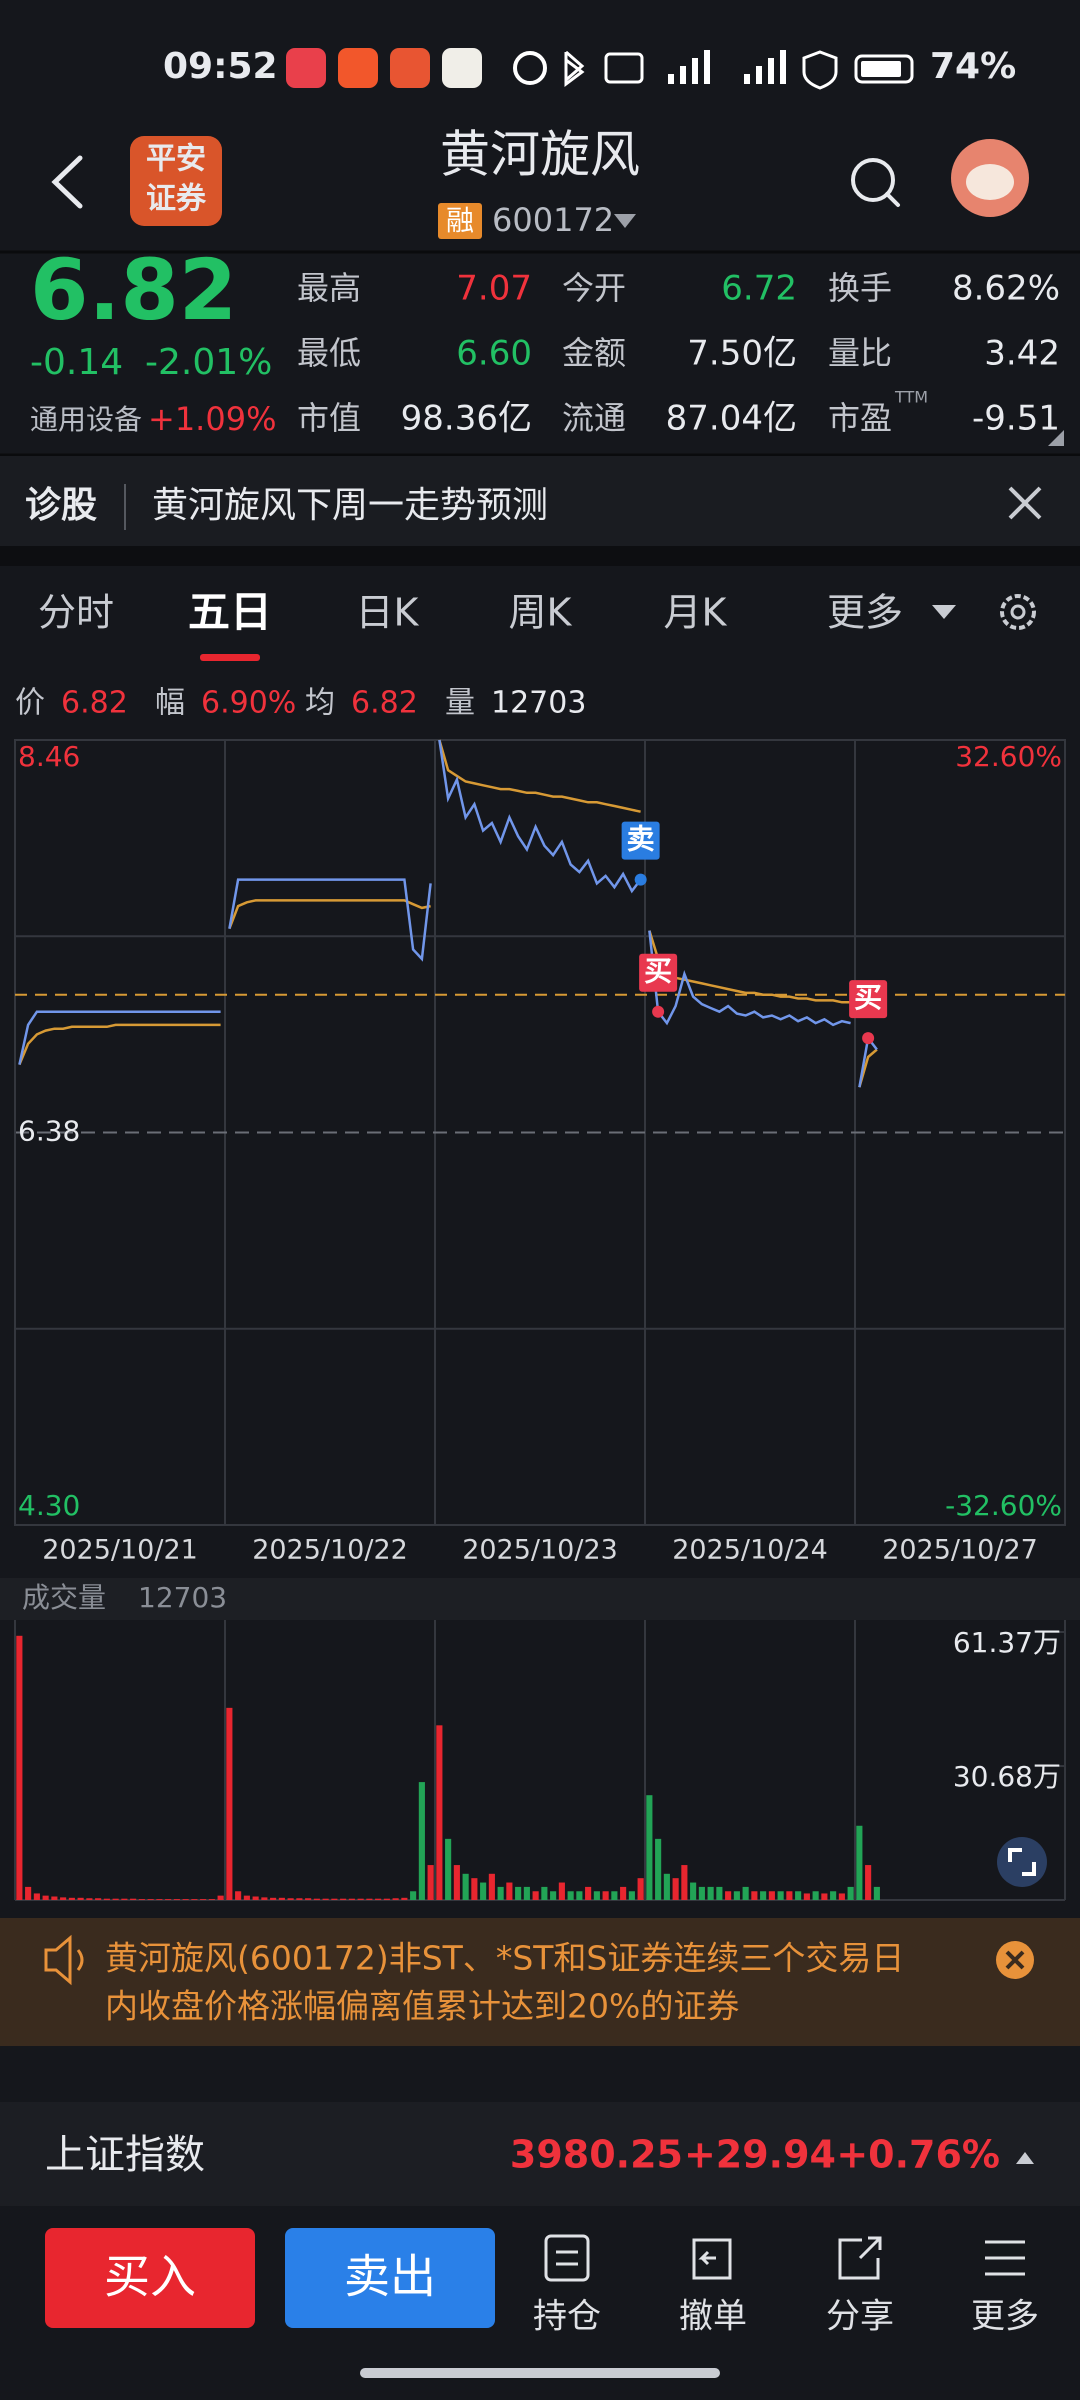 Image resolution: width=1080 pixels, height=2400 pixels. I want to click on search-button, so click(873, 180).